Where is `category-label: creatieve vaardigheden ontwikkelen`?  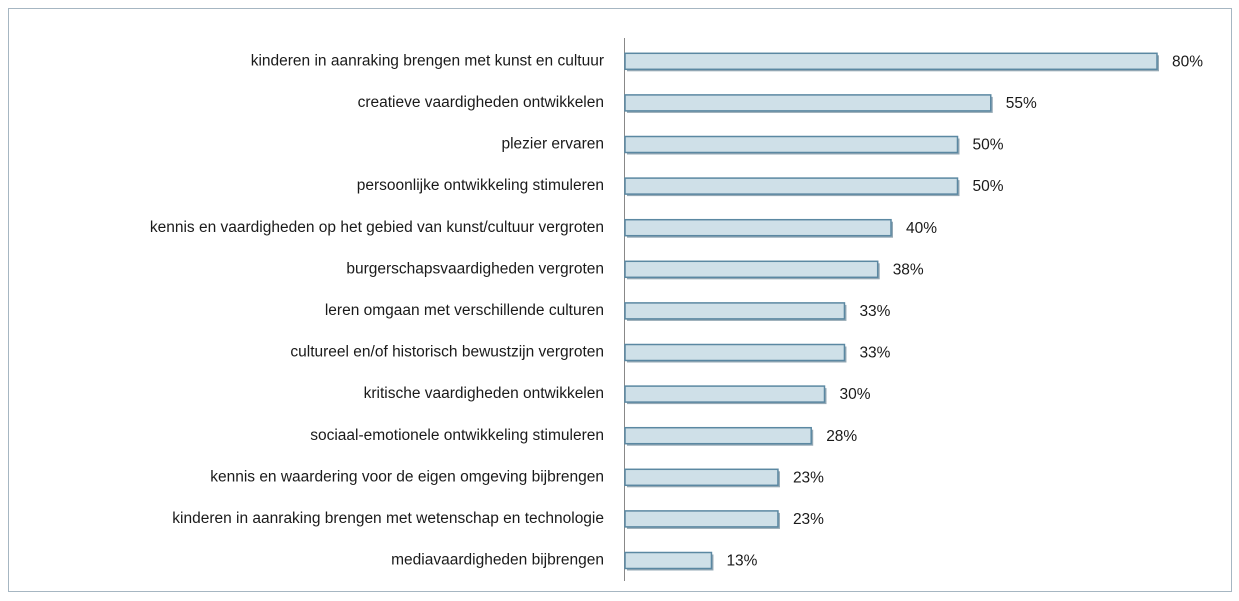
category-label: creatieve vaardigheden ontwikkelen is located at coordinates (481, 102).